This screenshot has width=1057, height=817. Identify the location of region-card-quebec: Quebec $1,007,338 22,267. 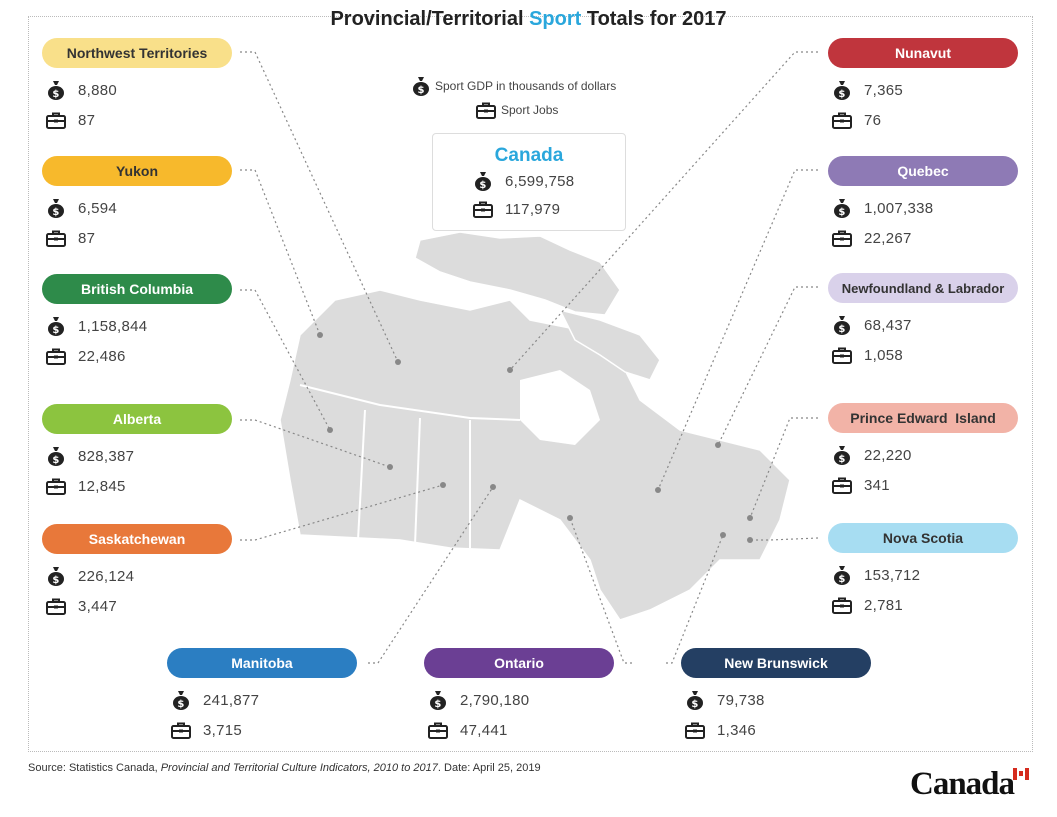
(923, 204).